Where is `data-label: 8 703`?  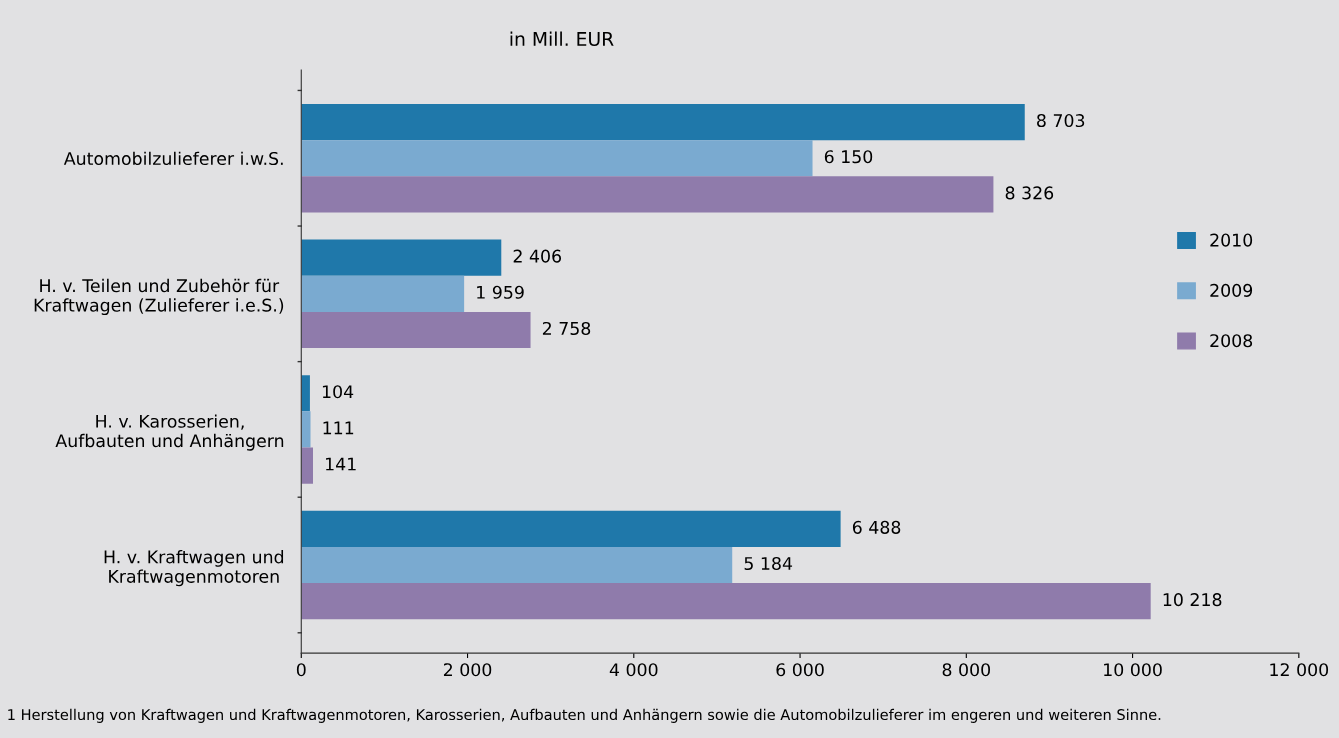 data-label: 8 703 is located at coordinates (1061, 120).